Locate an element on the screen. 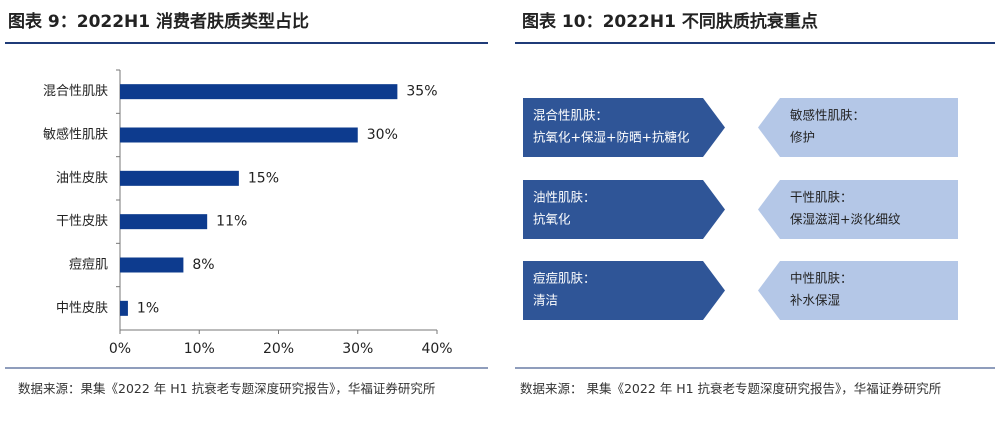 This screenshot has width=1000, height=435. source-box: 数据来源： 果集《2022 年 H1 抗衰老专题深度研究报告》，华福证券研究所 is located at coordinates (731, 388).